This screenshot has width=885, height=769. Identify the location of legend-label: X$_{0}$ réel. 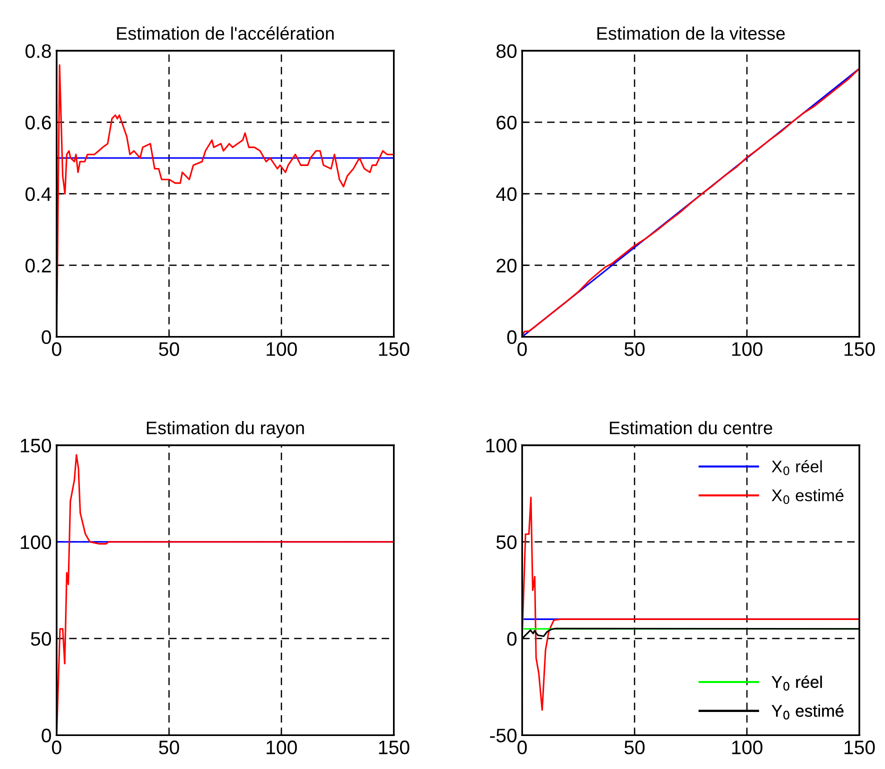
(797, 468).